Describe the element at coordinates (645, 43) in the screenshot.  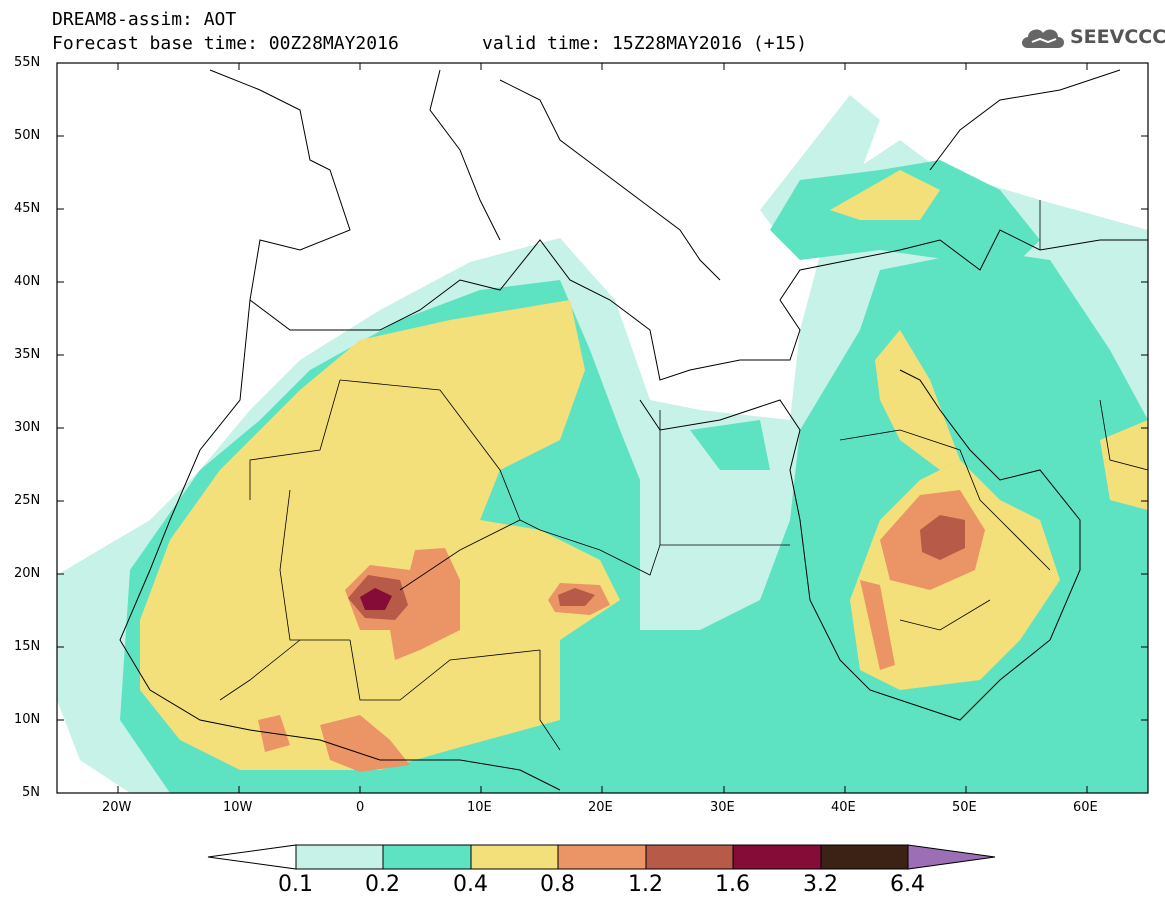
I see `valid-time: valid time: 15Z28MAY2016 (+15)` at that location.